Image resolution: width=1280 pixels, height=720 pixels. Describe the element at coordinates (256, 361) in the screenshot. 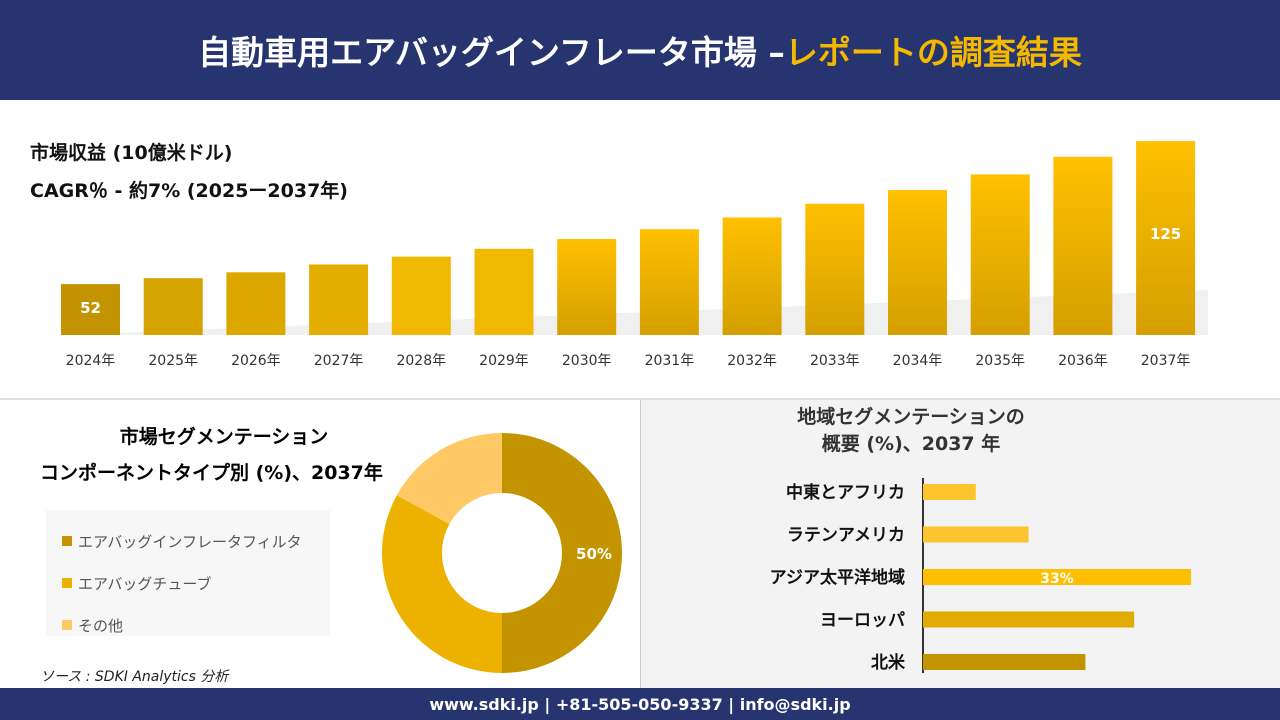

I see `x-tick-label: 2026年` at that location.